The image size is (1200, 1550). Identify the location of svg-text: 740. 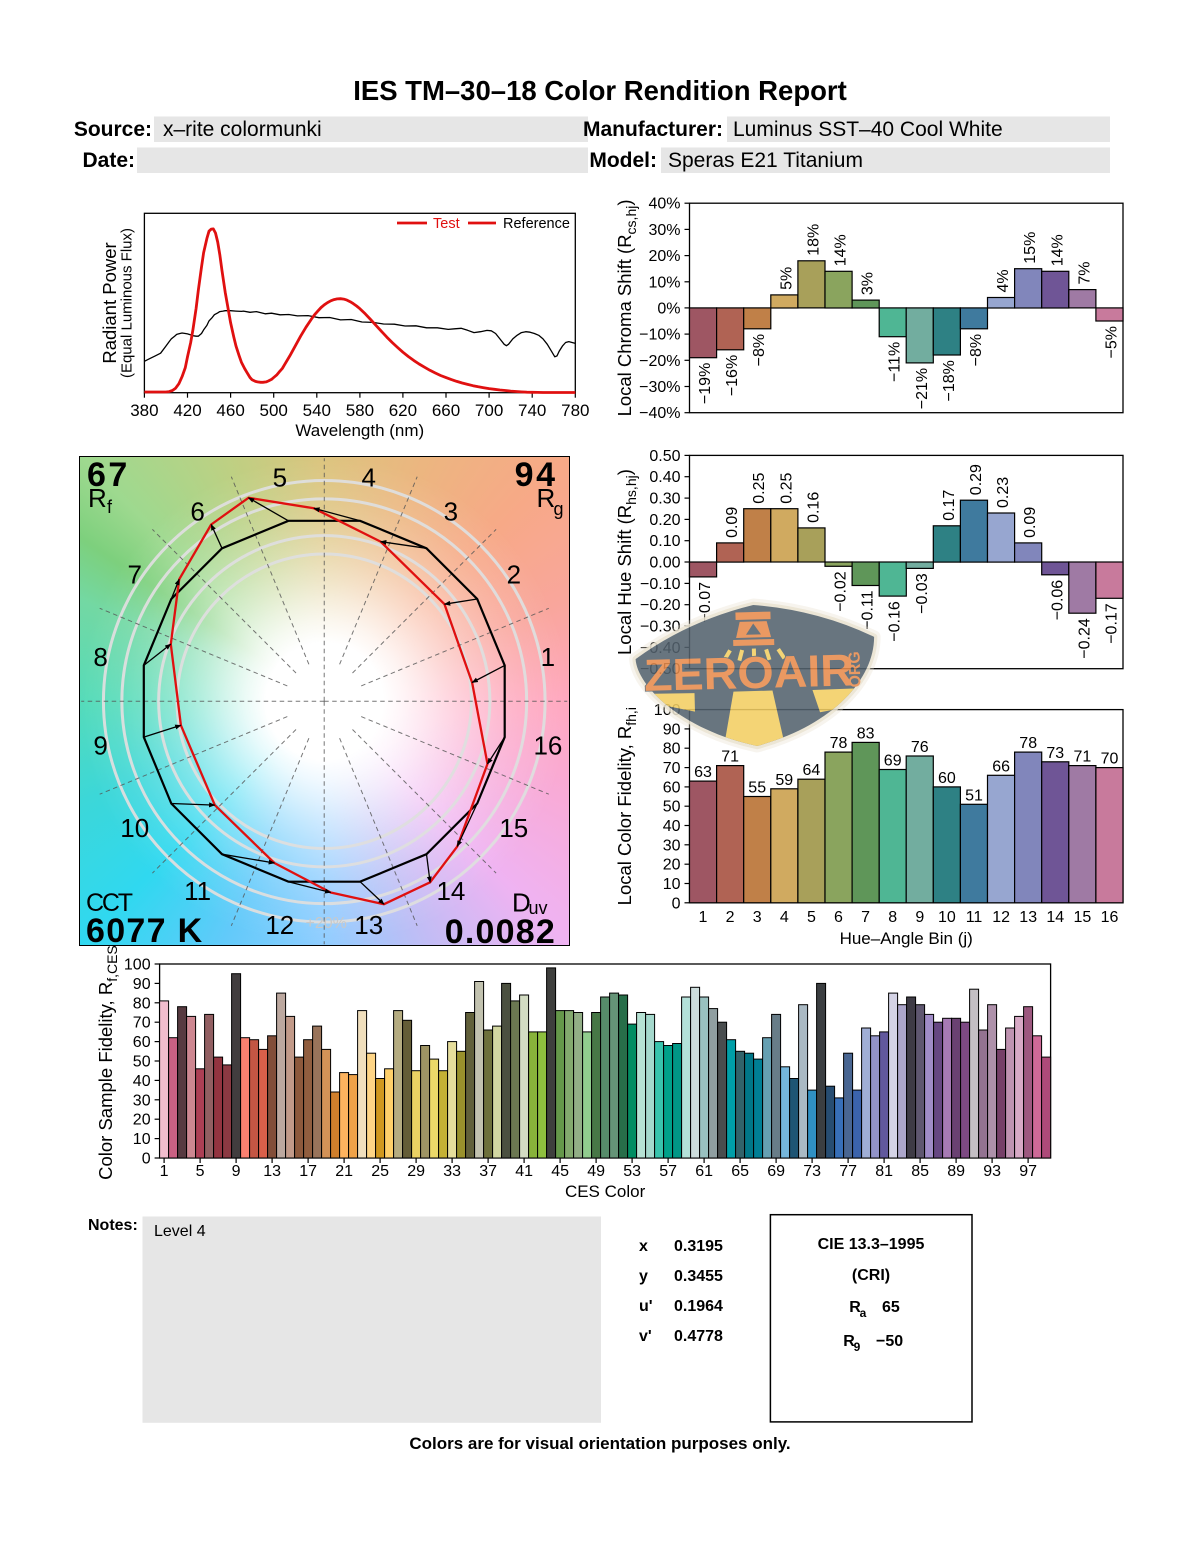
(532, 410).